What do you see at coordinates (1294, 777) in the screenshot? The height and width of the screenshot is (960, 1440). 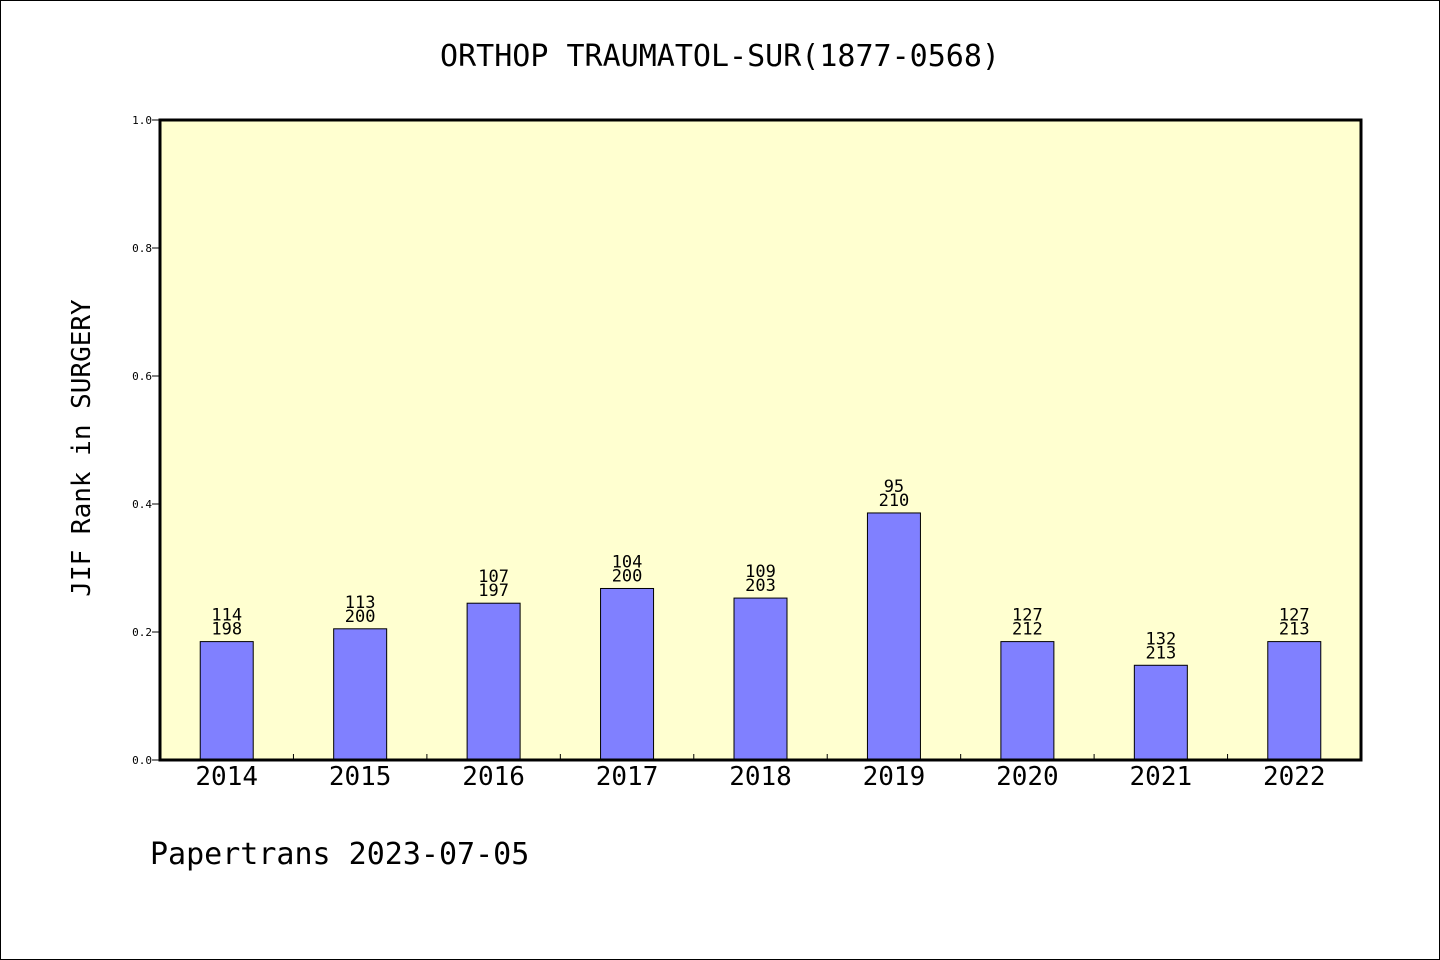 I see `x-tick-label: 2022` at bounding box center [1294, 777].